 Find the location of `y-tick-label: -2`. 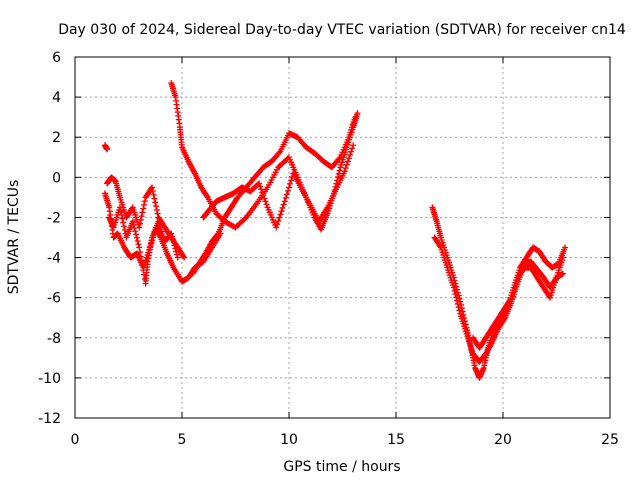

y-tick-label: -2 is located at coordinates (54, 218).